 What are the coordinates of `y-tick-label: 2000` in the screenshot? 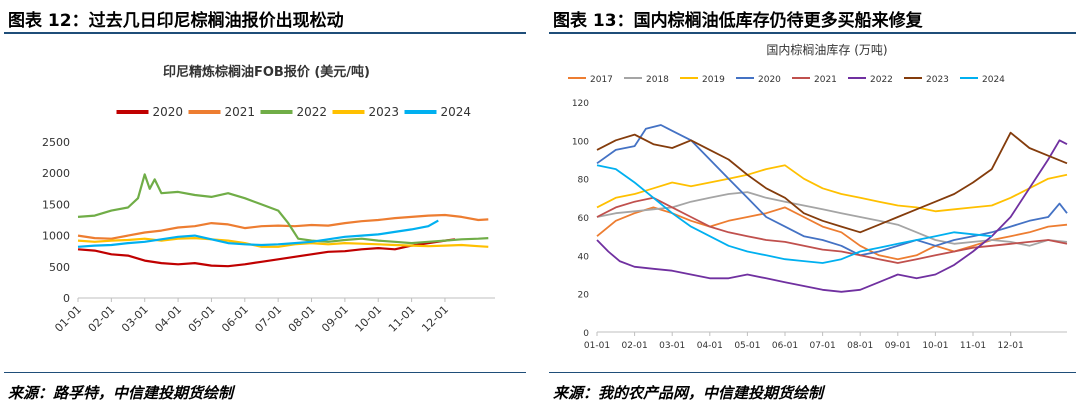 It's located at (56, 173).